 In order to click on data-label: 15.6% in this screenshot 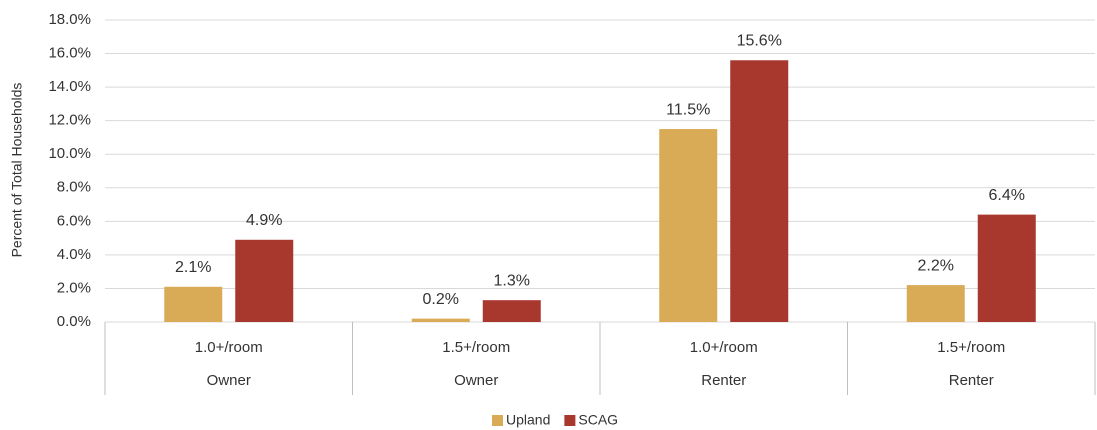, I will do `click(759, 40)`.